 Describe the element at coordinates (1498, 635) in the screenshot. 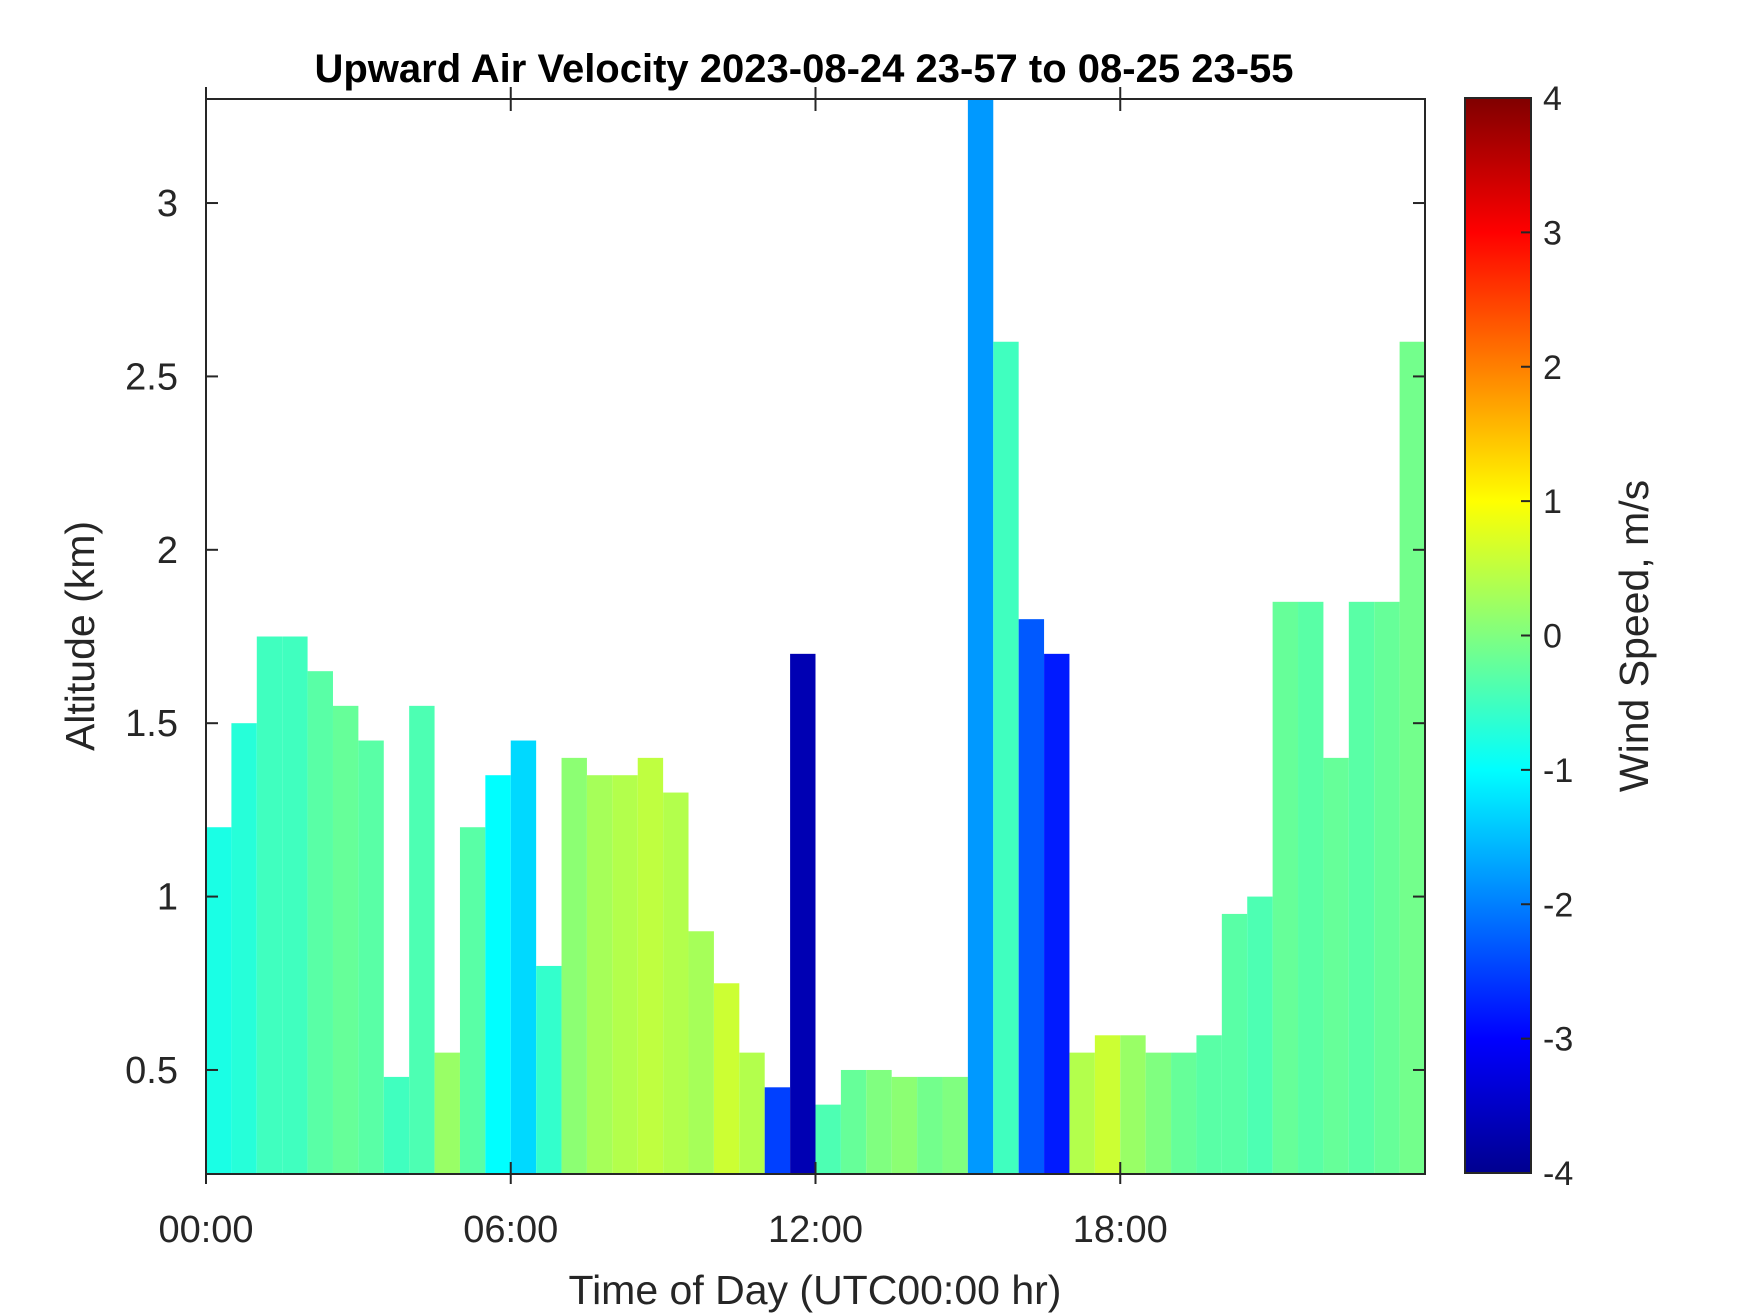

I see `colorbar` at that location.